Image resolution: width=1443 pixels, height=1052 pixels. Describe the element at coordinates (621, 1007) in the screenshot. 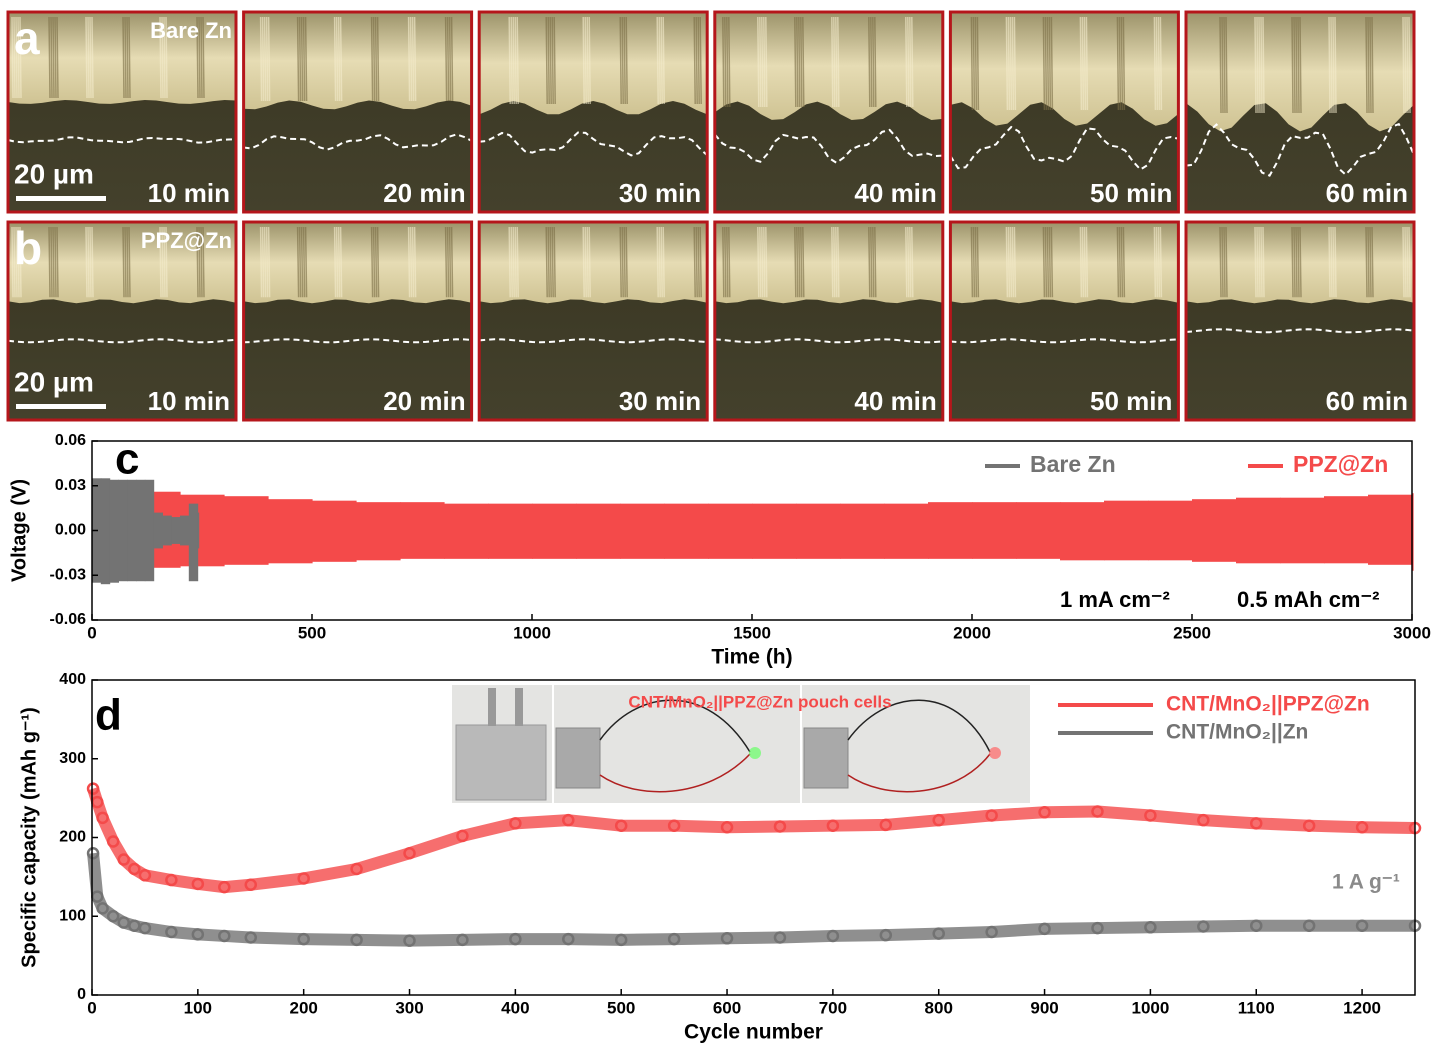

I see `x-tick-label: 500` at that location.